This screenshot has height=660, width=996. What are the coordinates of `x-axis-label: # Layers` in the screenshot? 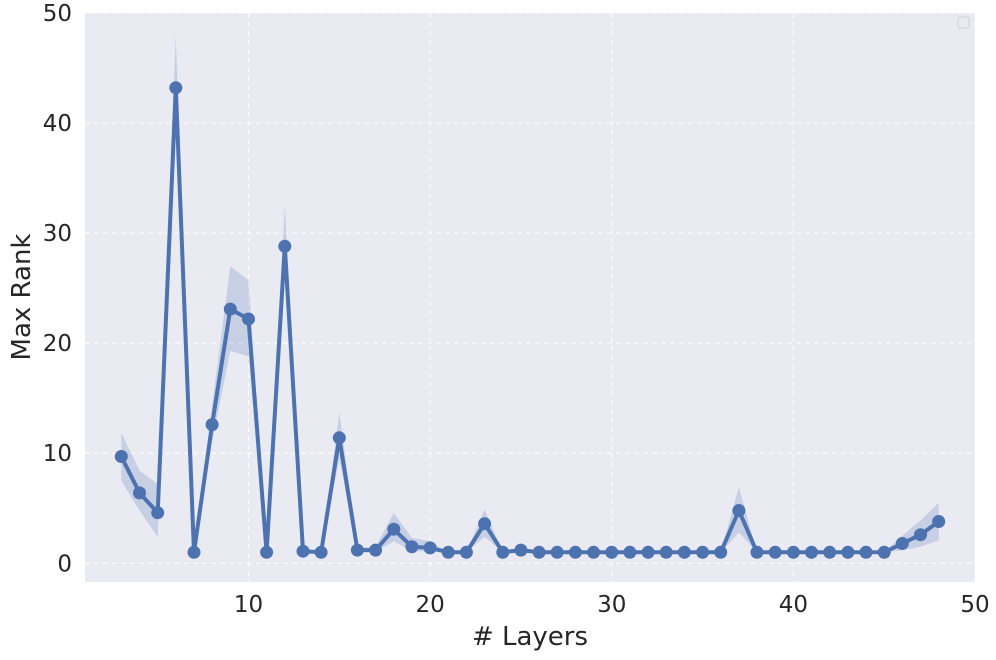 It's located at (530, 637).